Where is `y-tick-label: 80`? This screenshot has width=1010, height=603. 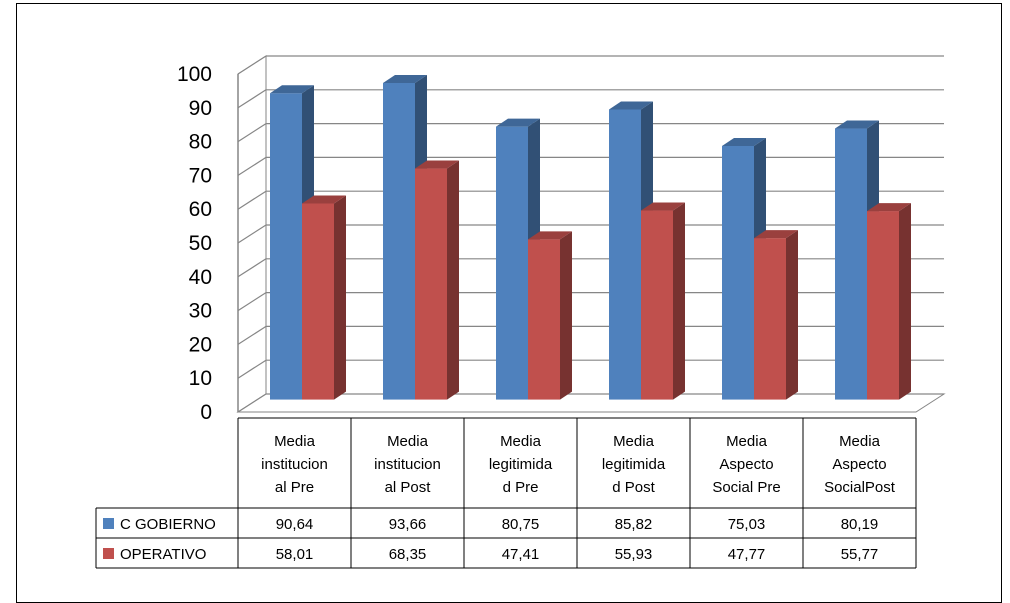
y-tick-label: 80 is located at coordinates (200, 142).